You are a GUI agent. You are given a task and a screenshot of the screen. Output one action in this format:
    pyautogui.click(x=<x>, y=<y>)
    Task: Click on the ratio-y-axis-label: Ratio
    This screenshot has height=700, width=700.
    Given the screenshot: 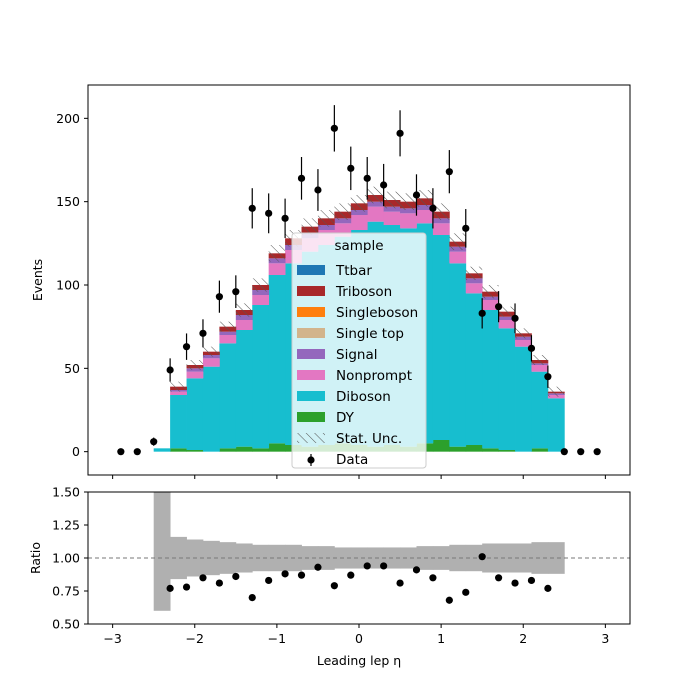 What is the action you would take?
    pyautogui.click(x=35, y=558)
    